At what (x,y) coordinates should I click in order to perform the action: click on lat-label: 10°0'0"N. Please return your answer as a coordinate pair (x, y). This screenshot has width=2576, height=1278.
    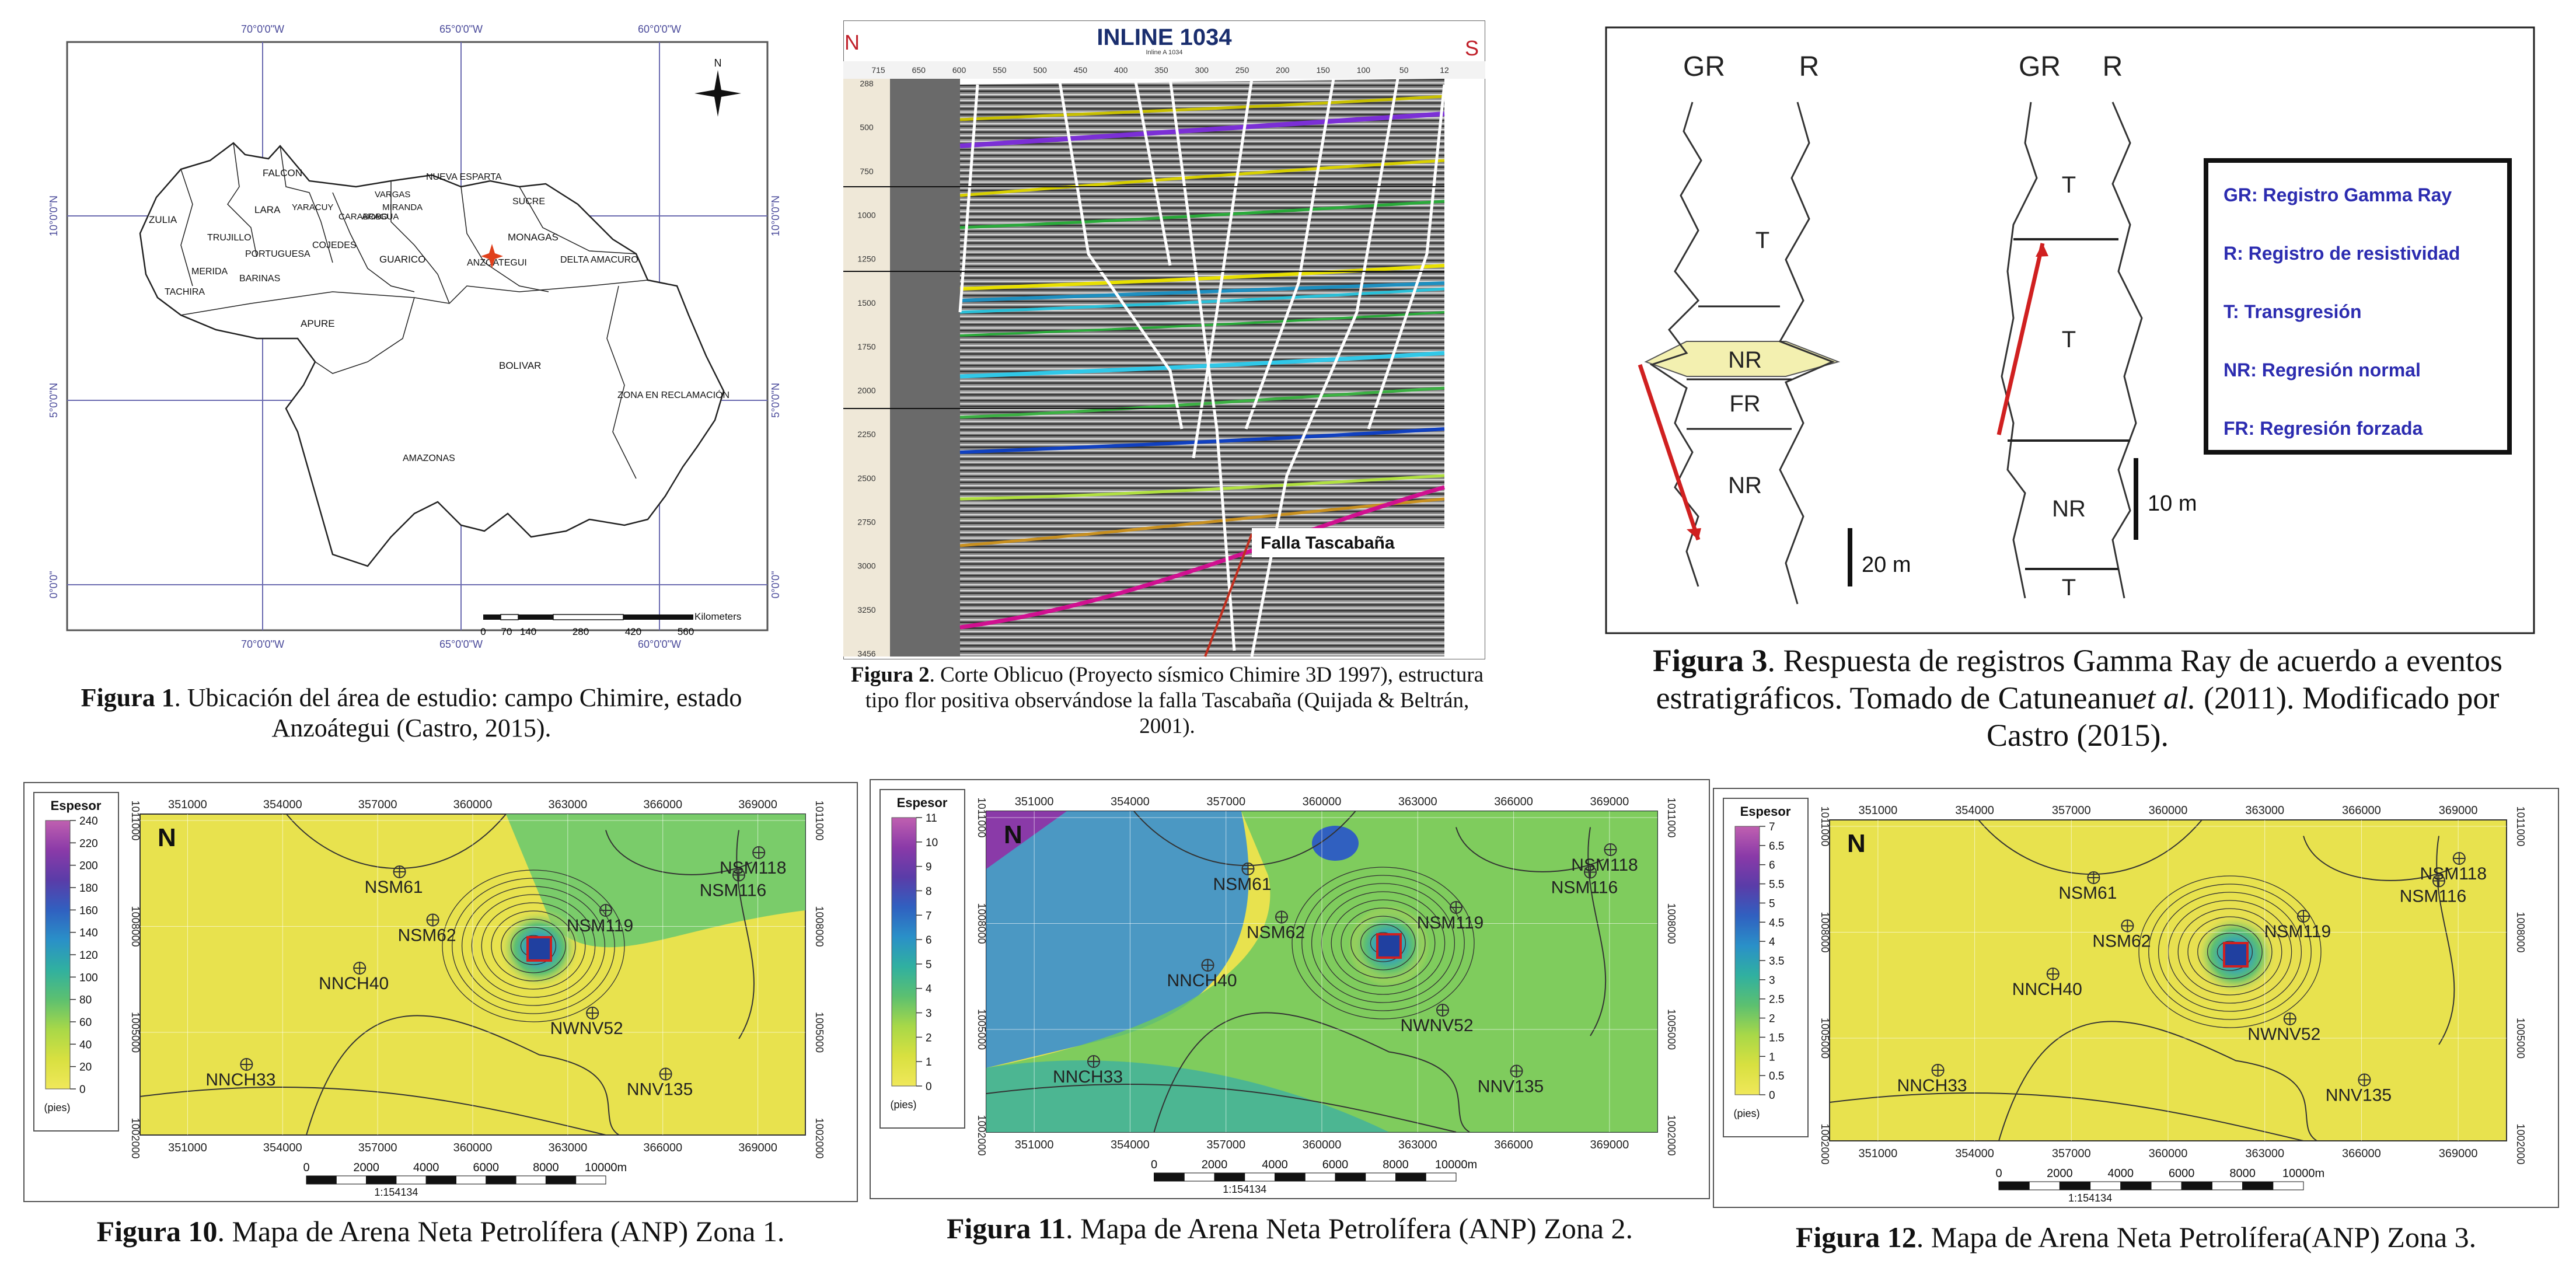
    Looking at the image, I should click on (54, 215).